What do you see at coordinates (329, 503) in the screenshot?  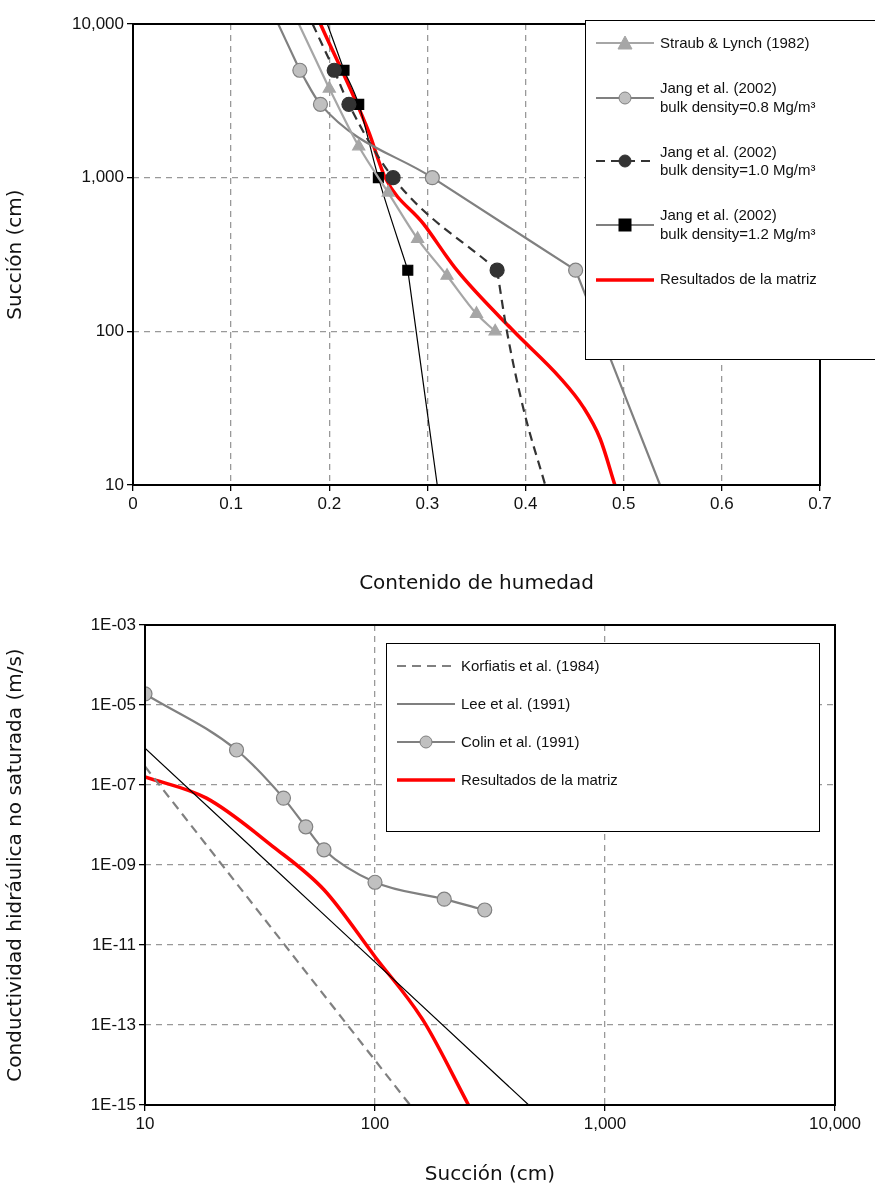 I see `x-tick-label: 0.2` at bounding box center [329, 503].